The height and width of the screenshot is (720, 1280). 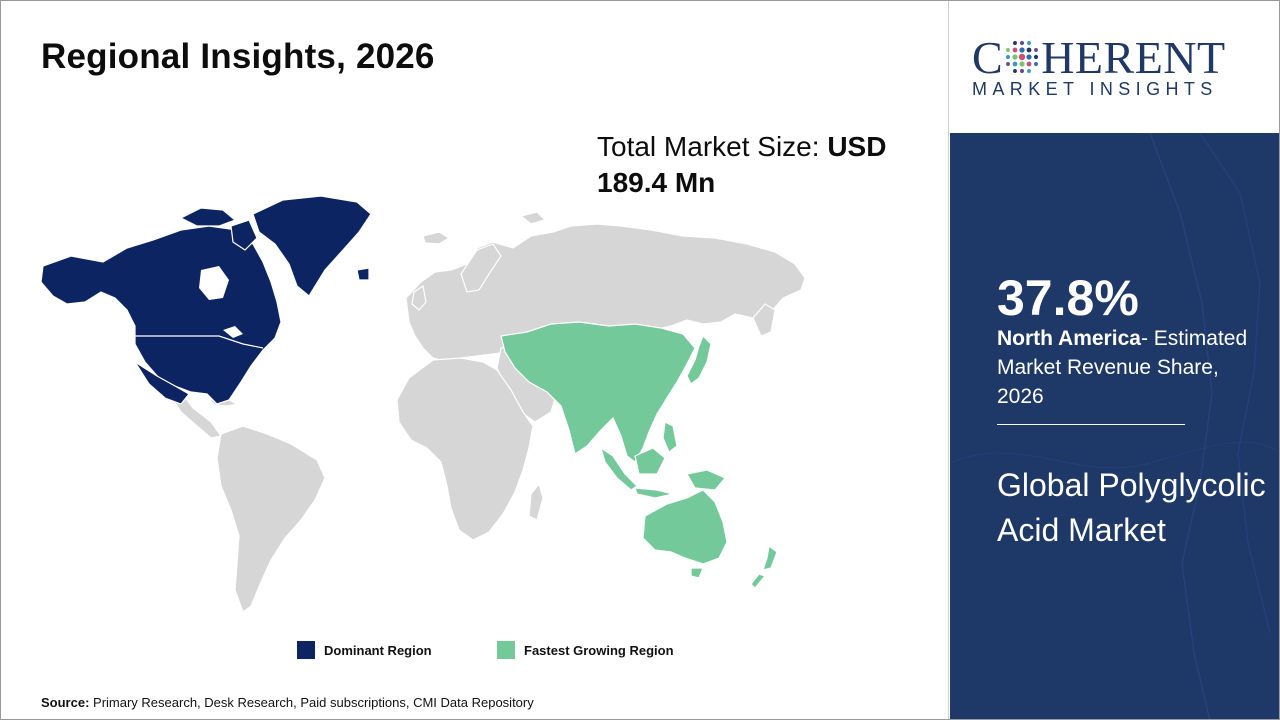 I want to click on map-region-japan, so click(x=699, y=359).